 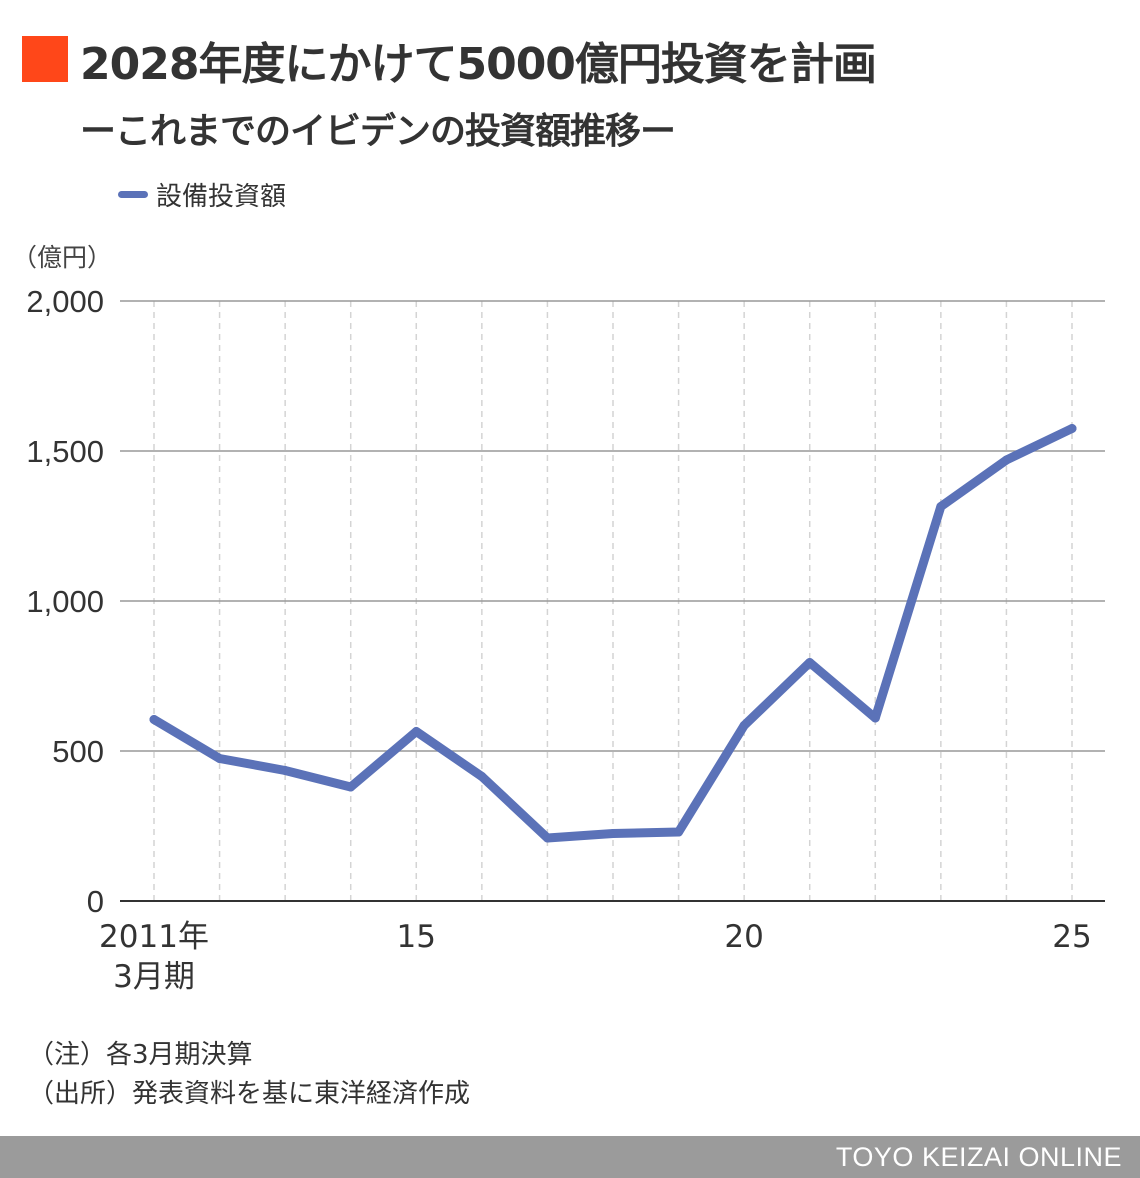 I want to click on x-tick-label: 2011年, so click(x=154, y=937).